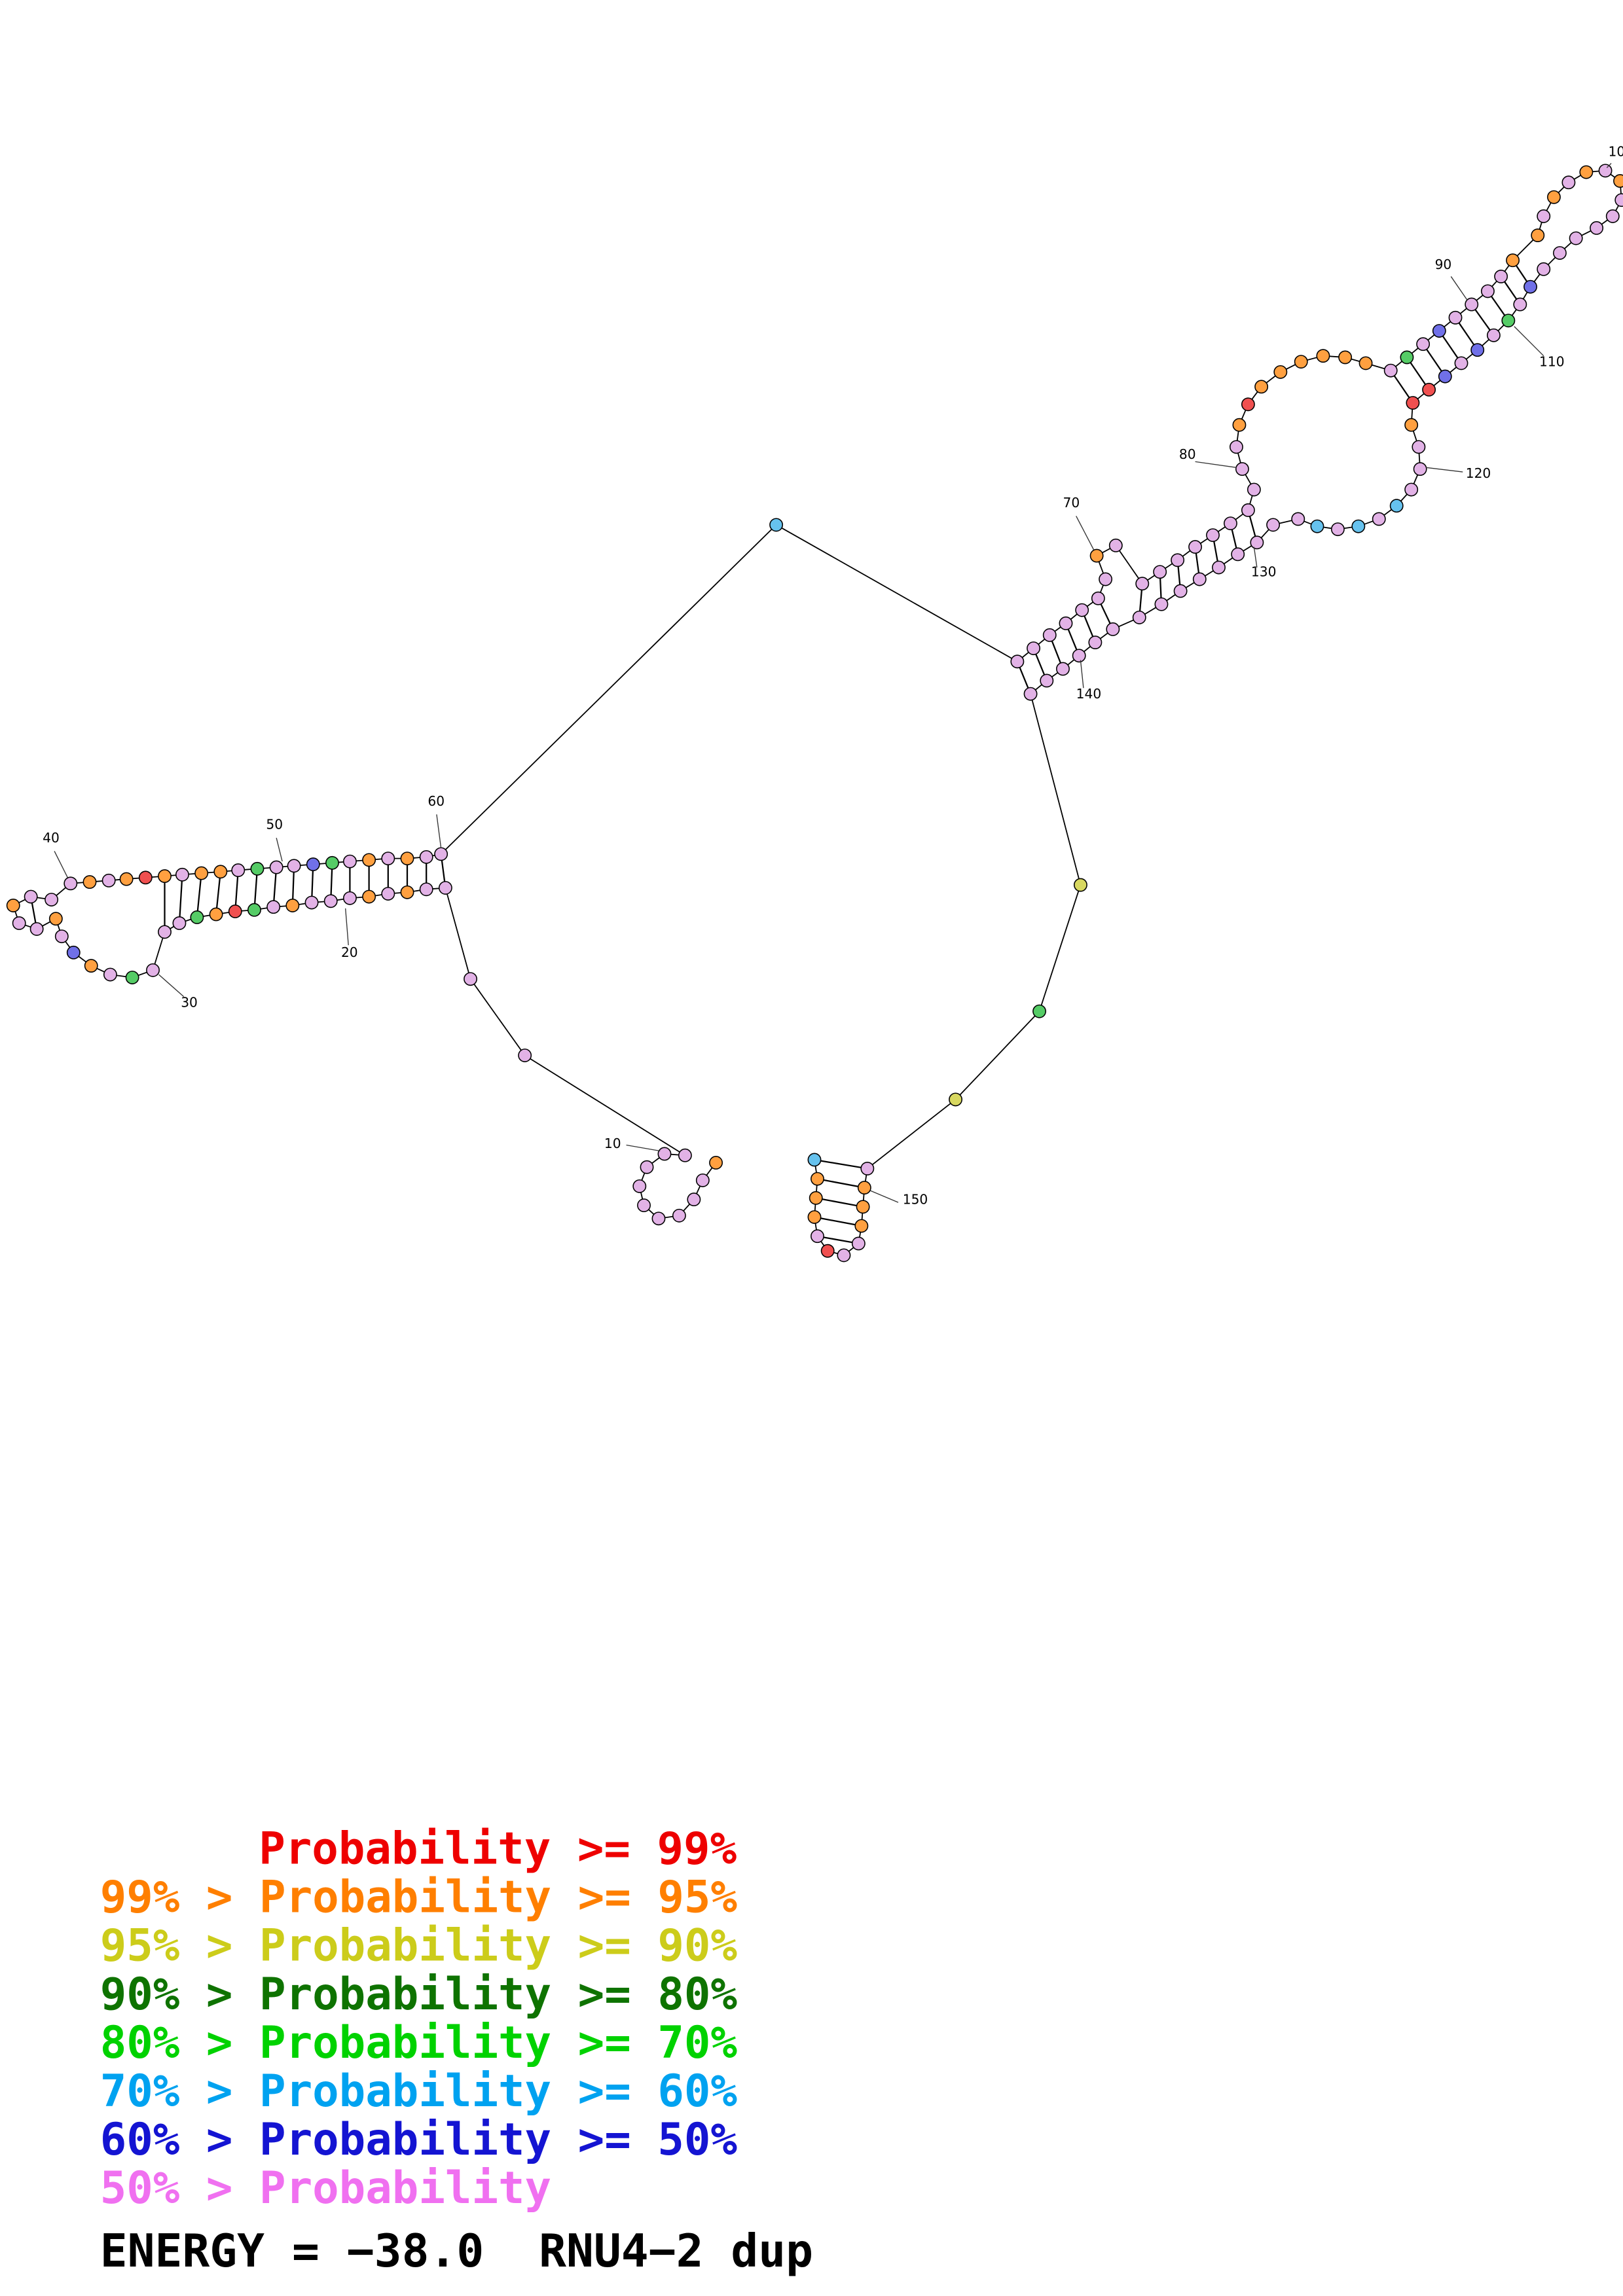 Image resolution: width=1623 pixels, height=2296 pixels. I want to click on position-label: 110, so click(1552, 361).